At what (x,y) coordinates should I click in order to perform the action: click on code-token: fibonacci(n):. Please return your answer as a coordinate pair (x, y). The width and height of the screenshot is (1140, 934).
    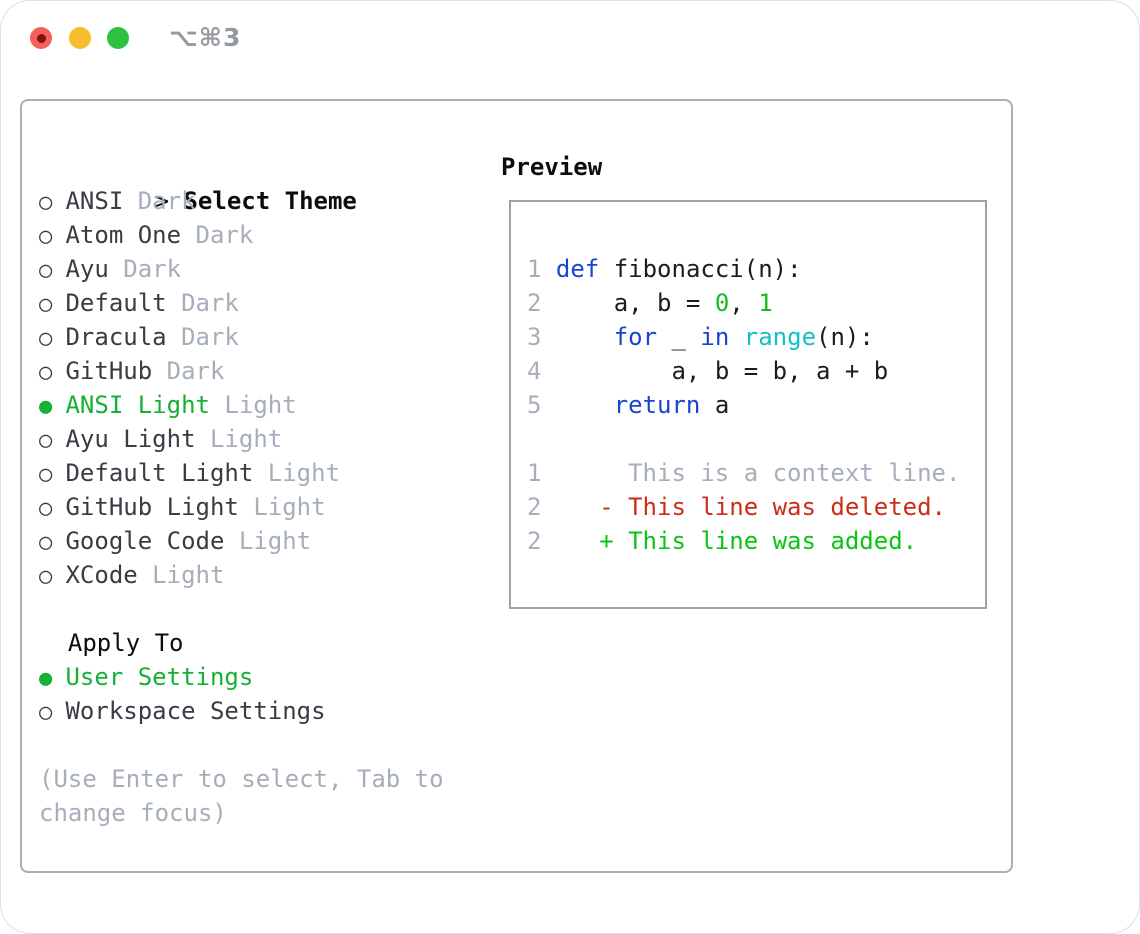
    Looking at the image, I should click on (700, 269).